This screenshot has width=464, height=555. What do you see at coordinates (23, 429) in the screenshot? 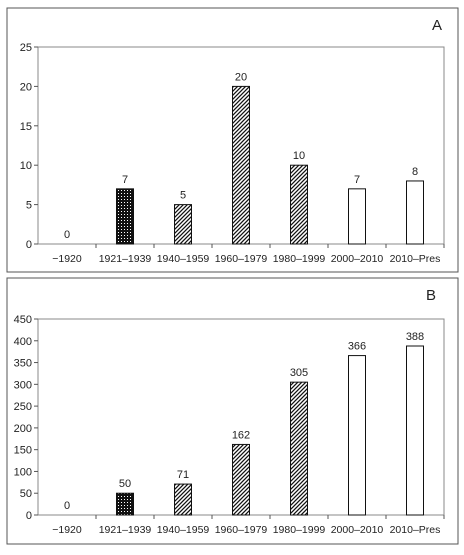
I see `y-tick-label: 200` at bounding box center [23, 429].